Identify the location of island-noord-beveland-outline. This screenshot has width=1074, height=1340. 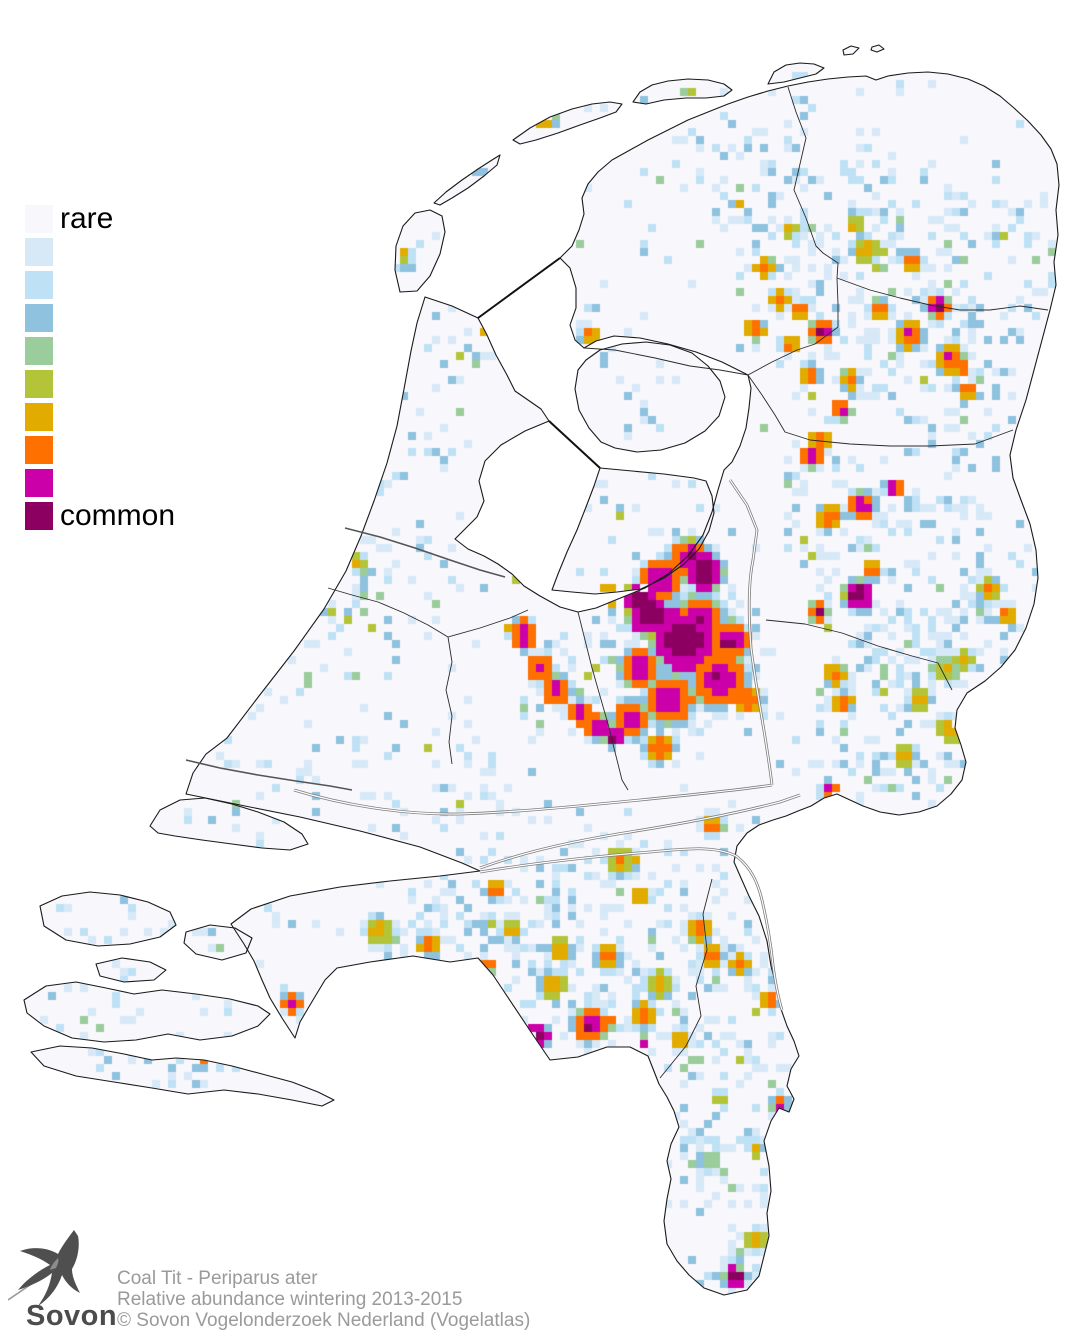
(131, 970).